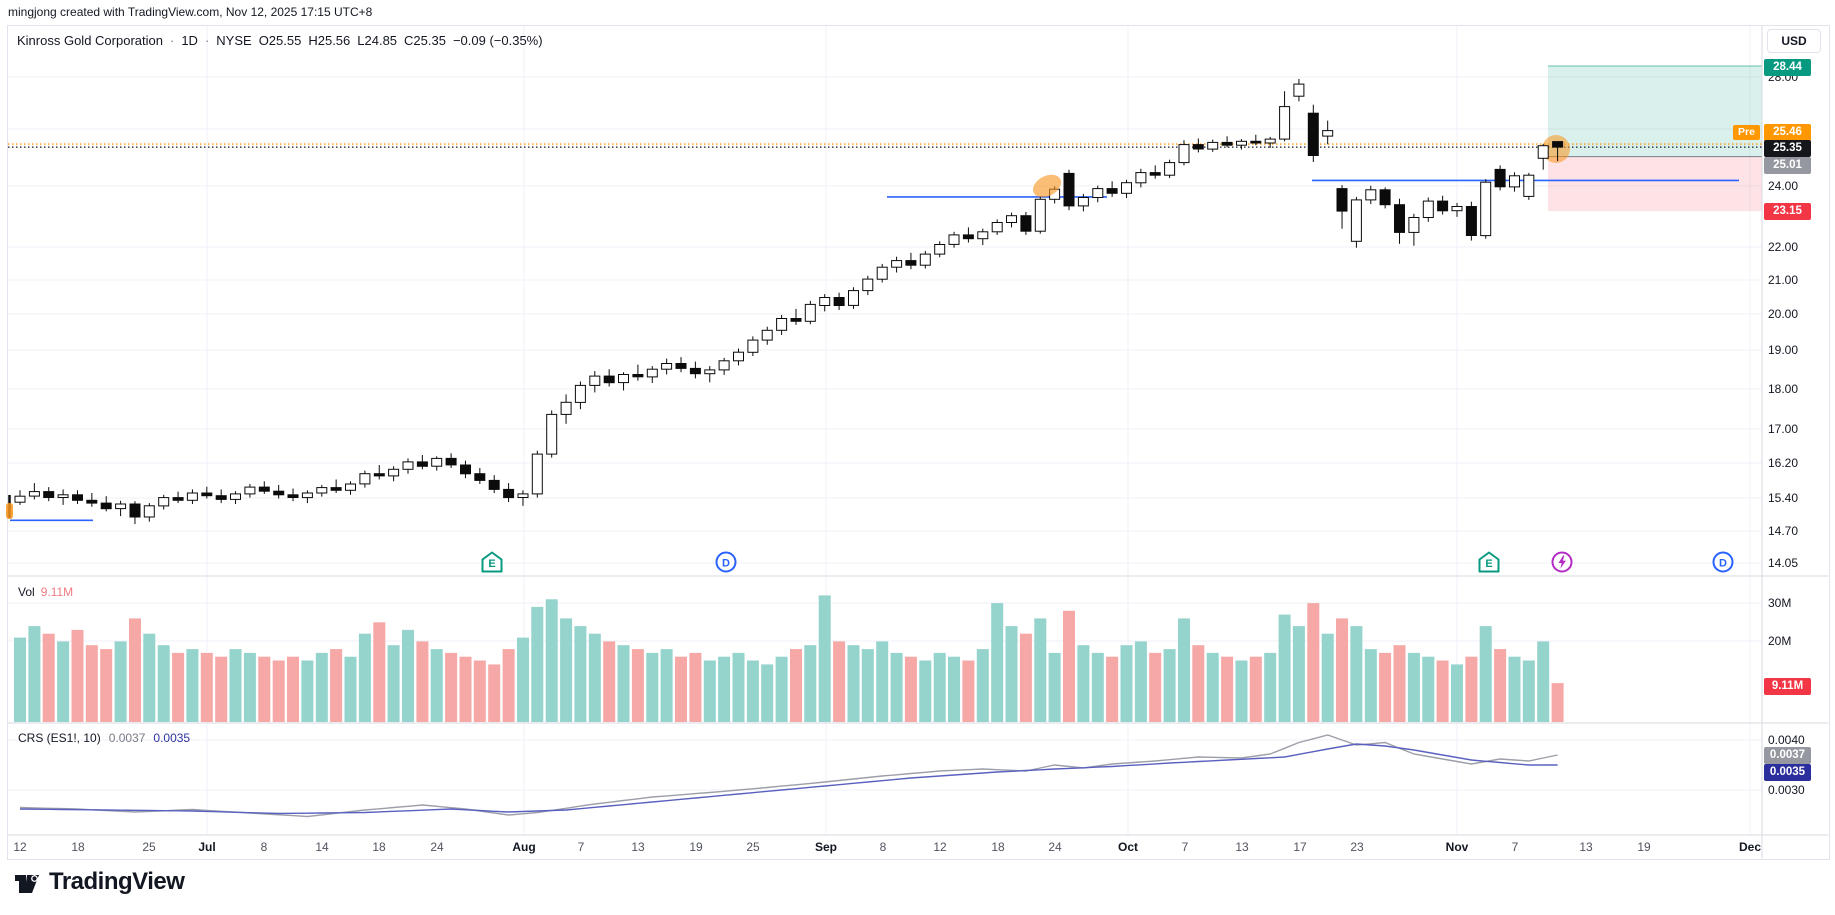 The image size is (1835, 915). I want to click on axis-tick-label: 20.00, so click(1783, 314).